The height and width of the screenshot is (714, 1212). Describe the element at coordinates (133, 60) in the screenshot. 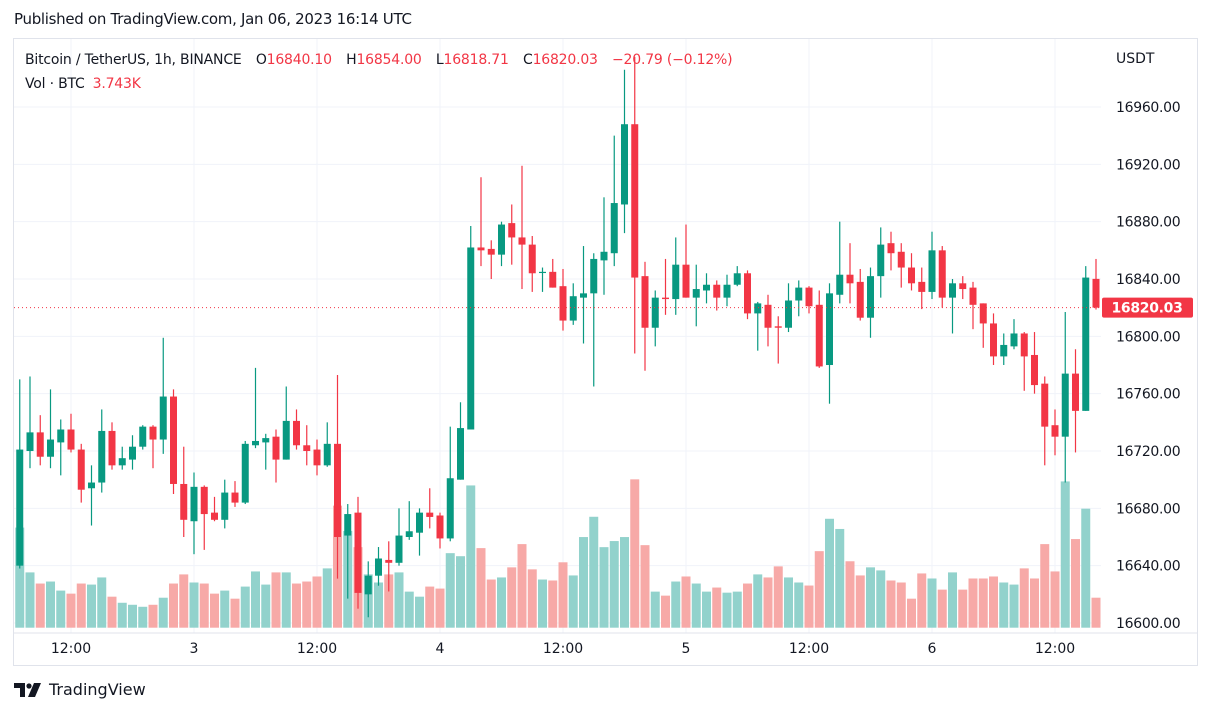

I see `symbol-title: Bitcoin / TetherUS, 1h, BINANCE` at that location.